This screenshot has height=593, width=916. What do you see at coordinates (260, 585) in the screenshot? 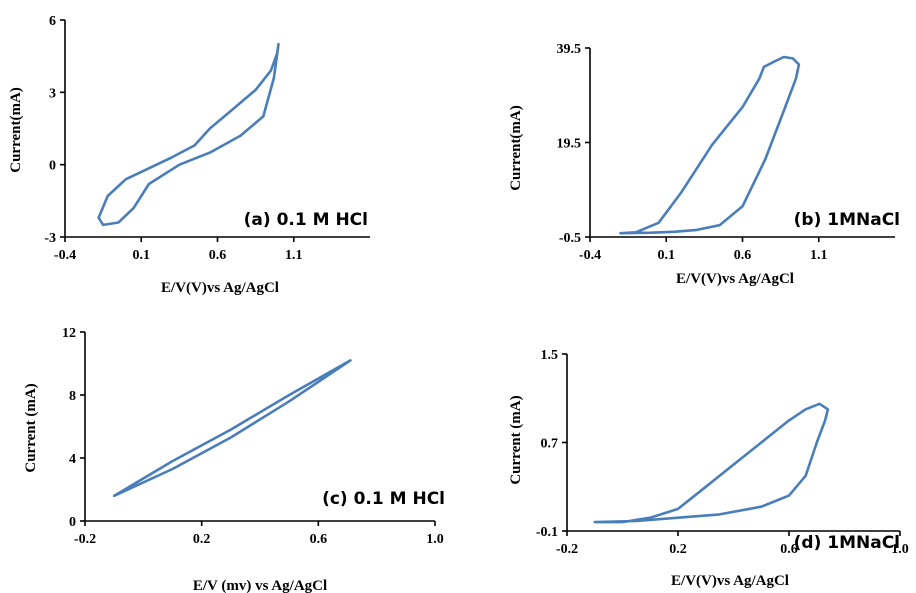
I see `x-axis-title: E/V (mv) vs Ag/AgCl` at bounding box center [260, 585].